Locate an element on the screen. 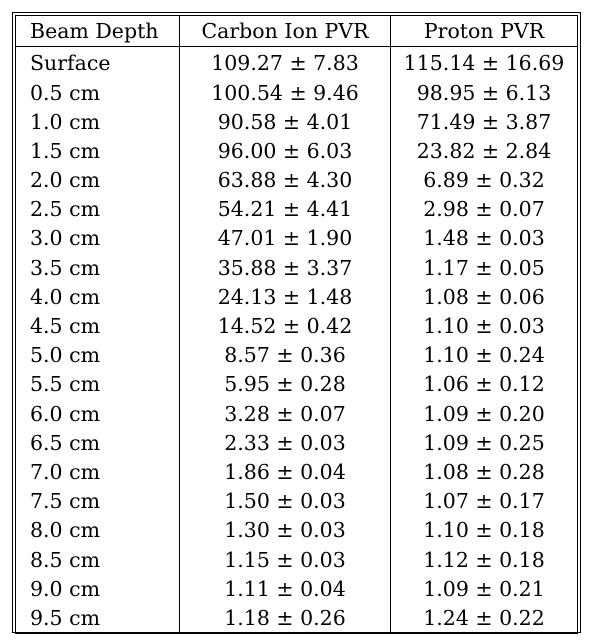  cell-proton-pvr: 1.09 ± 0.21 is located at coordinates (484, 588).